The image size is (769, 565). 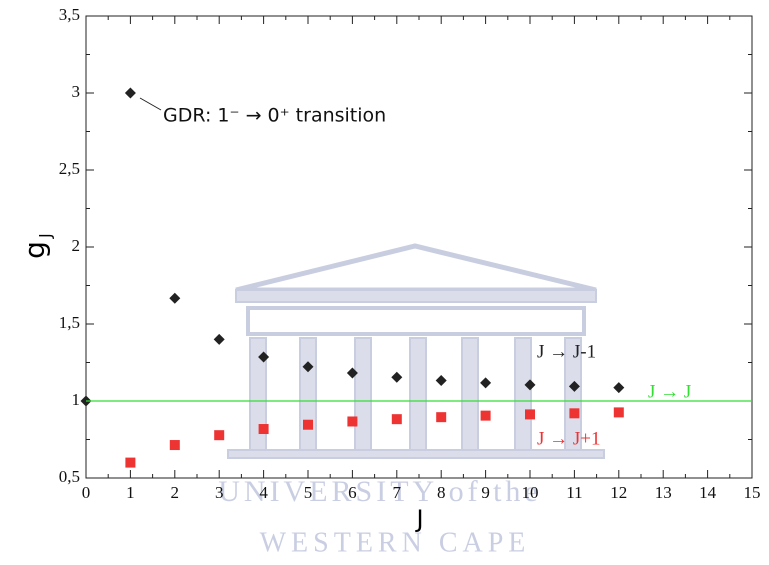 I want to click on series-label: J → J+1, so click(x=569, y=438).